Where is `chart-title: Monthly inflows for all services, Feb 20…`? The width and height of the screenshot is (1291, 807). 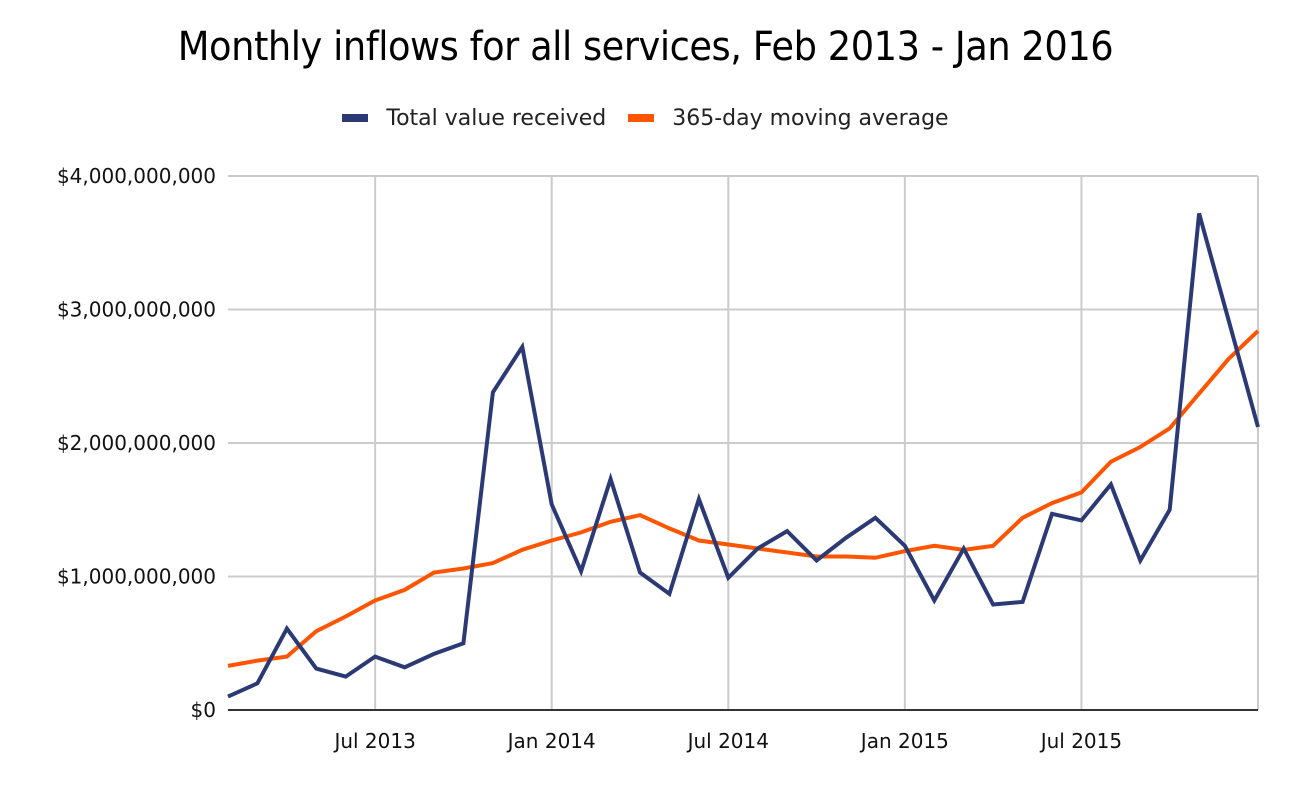 chart-title: Monthly inflows for all services, Feb 20… is located at coordinates (645, 47).